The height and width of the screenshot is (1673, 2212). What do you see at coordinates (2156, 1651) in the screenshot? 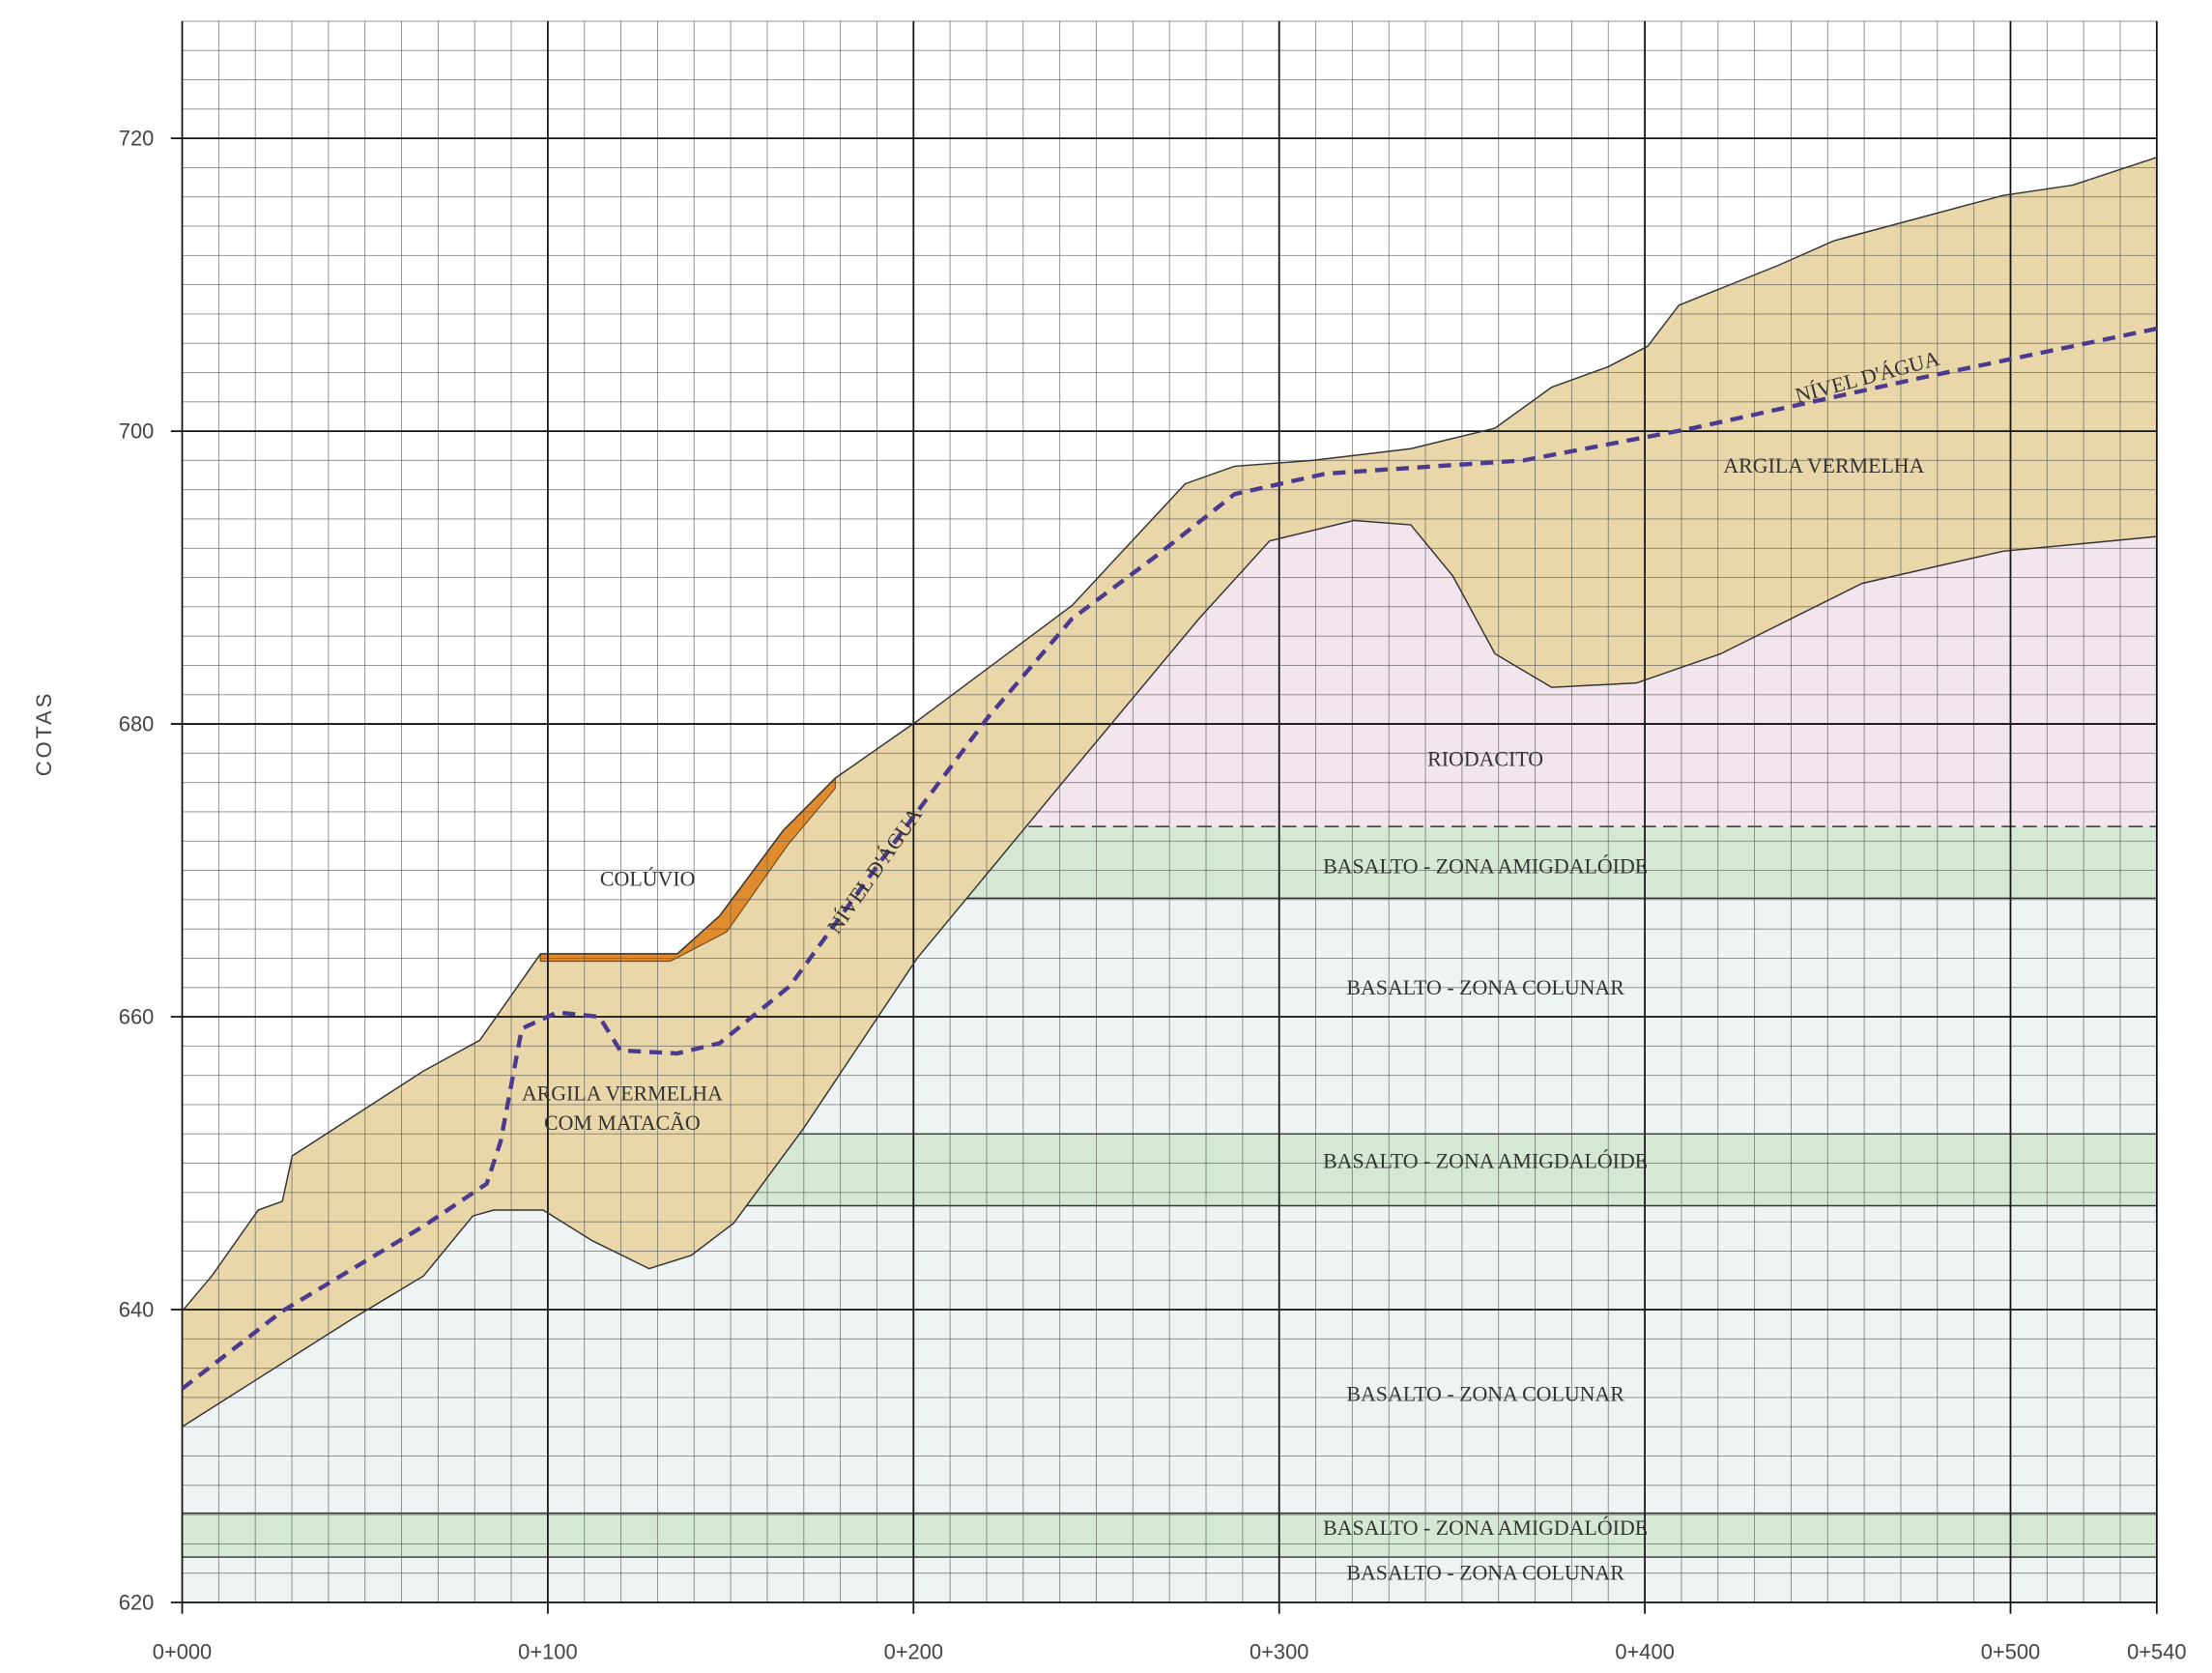
I see `x-tick-label: 0+540` at bounding box center [2156, 1651].